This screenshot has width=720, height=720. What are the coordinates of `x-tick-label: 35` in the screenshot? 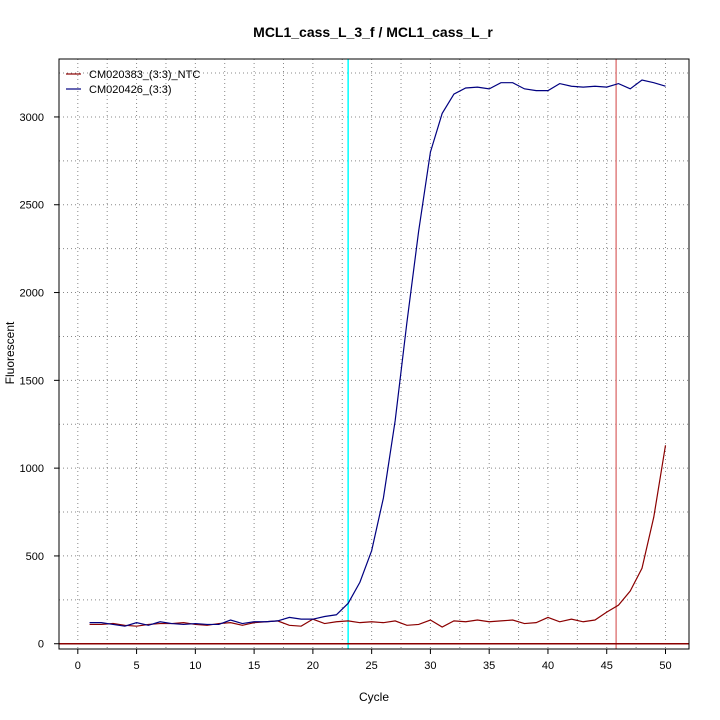 It's located at (489, 666).